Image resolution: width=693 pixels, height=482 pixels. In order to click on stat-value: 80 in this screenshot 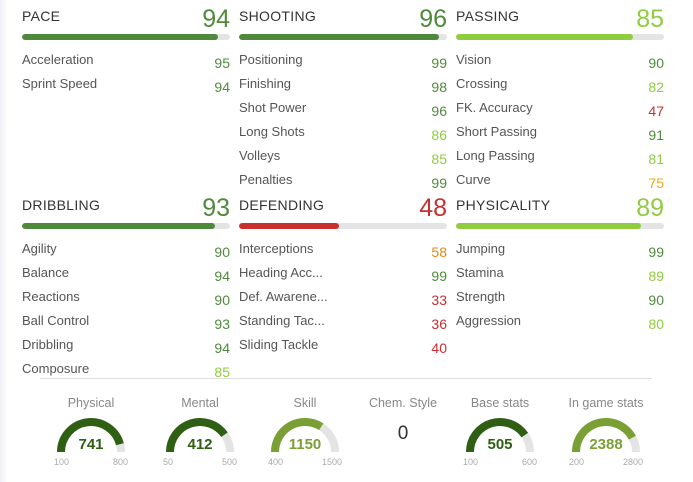, I will do `click(656, 324)`.